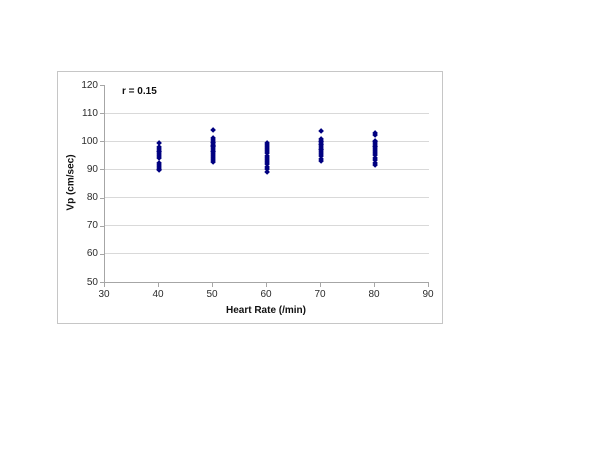  What do you see at coordinates (265, 310) in the screenshot?
I see `x-axis-title: Heart Rate (/min)` at bounding box center [265, 310].